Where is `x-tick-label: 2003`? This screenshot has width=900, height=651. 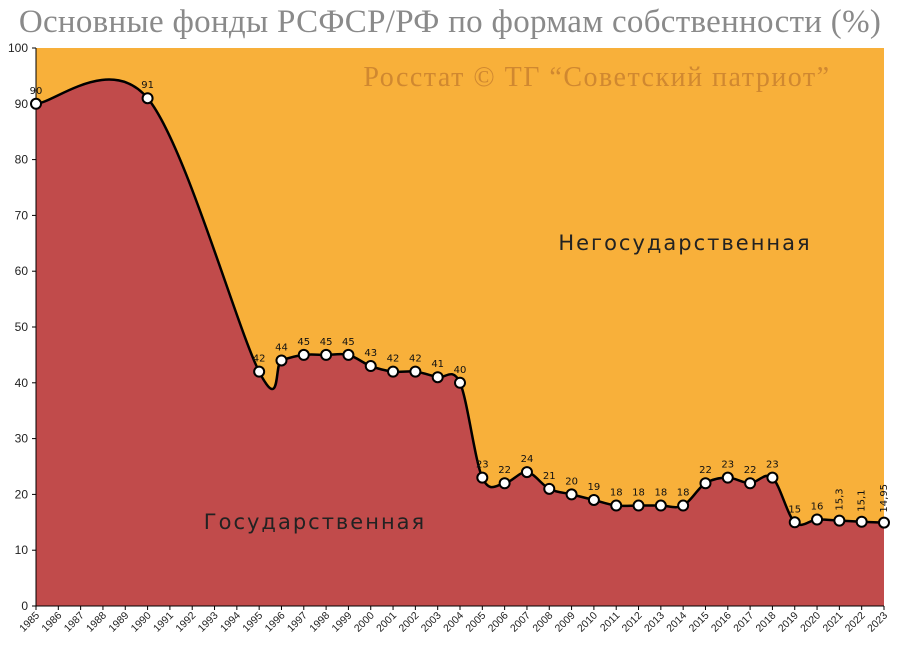
x-tick-label: 2003 is located at coordinates (431, 622).